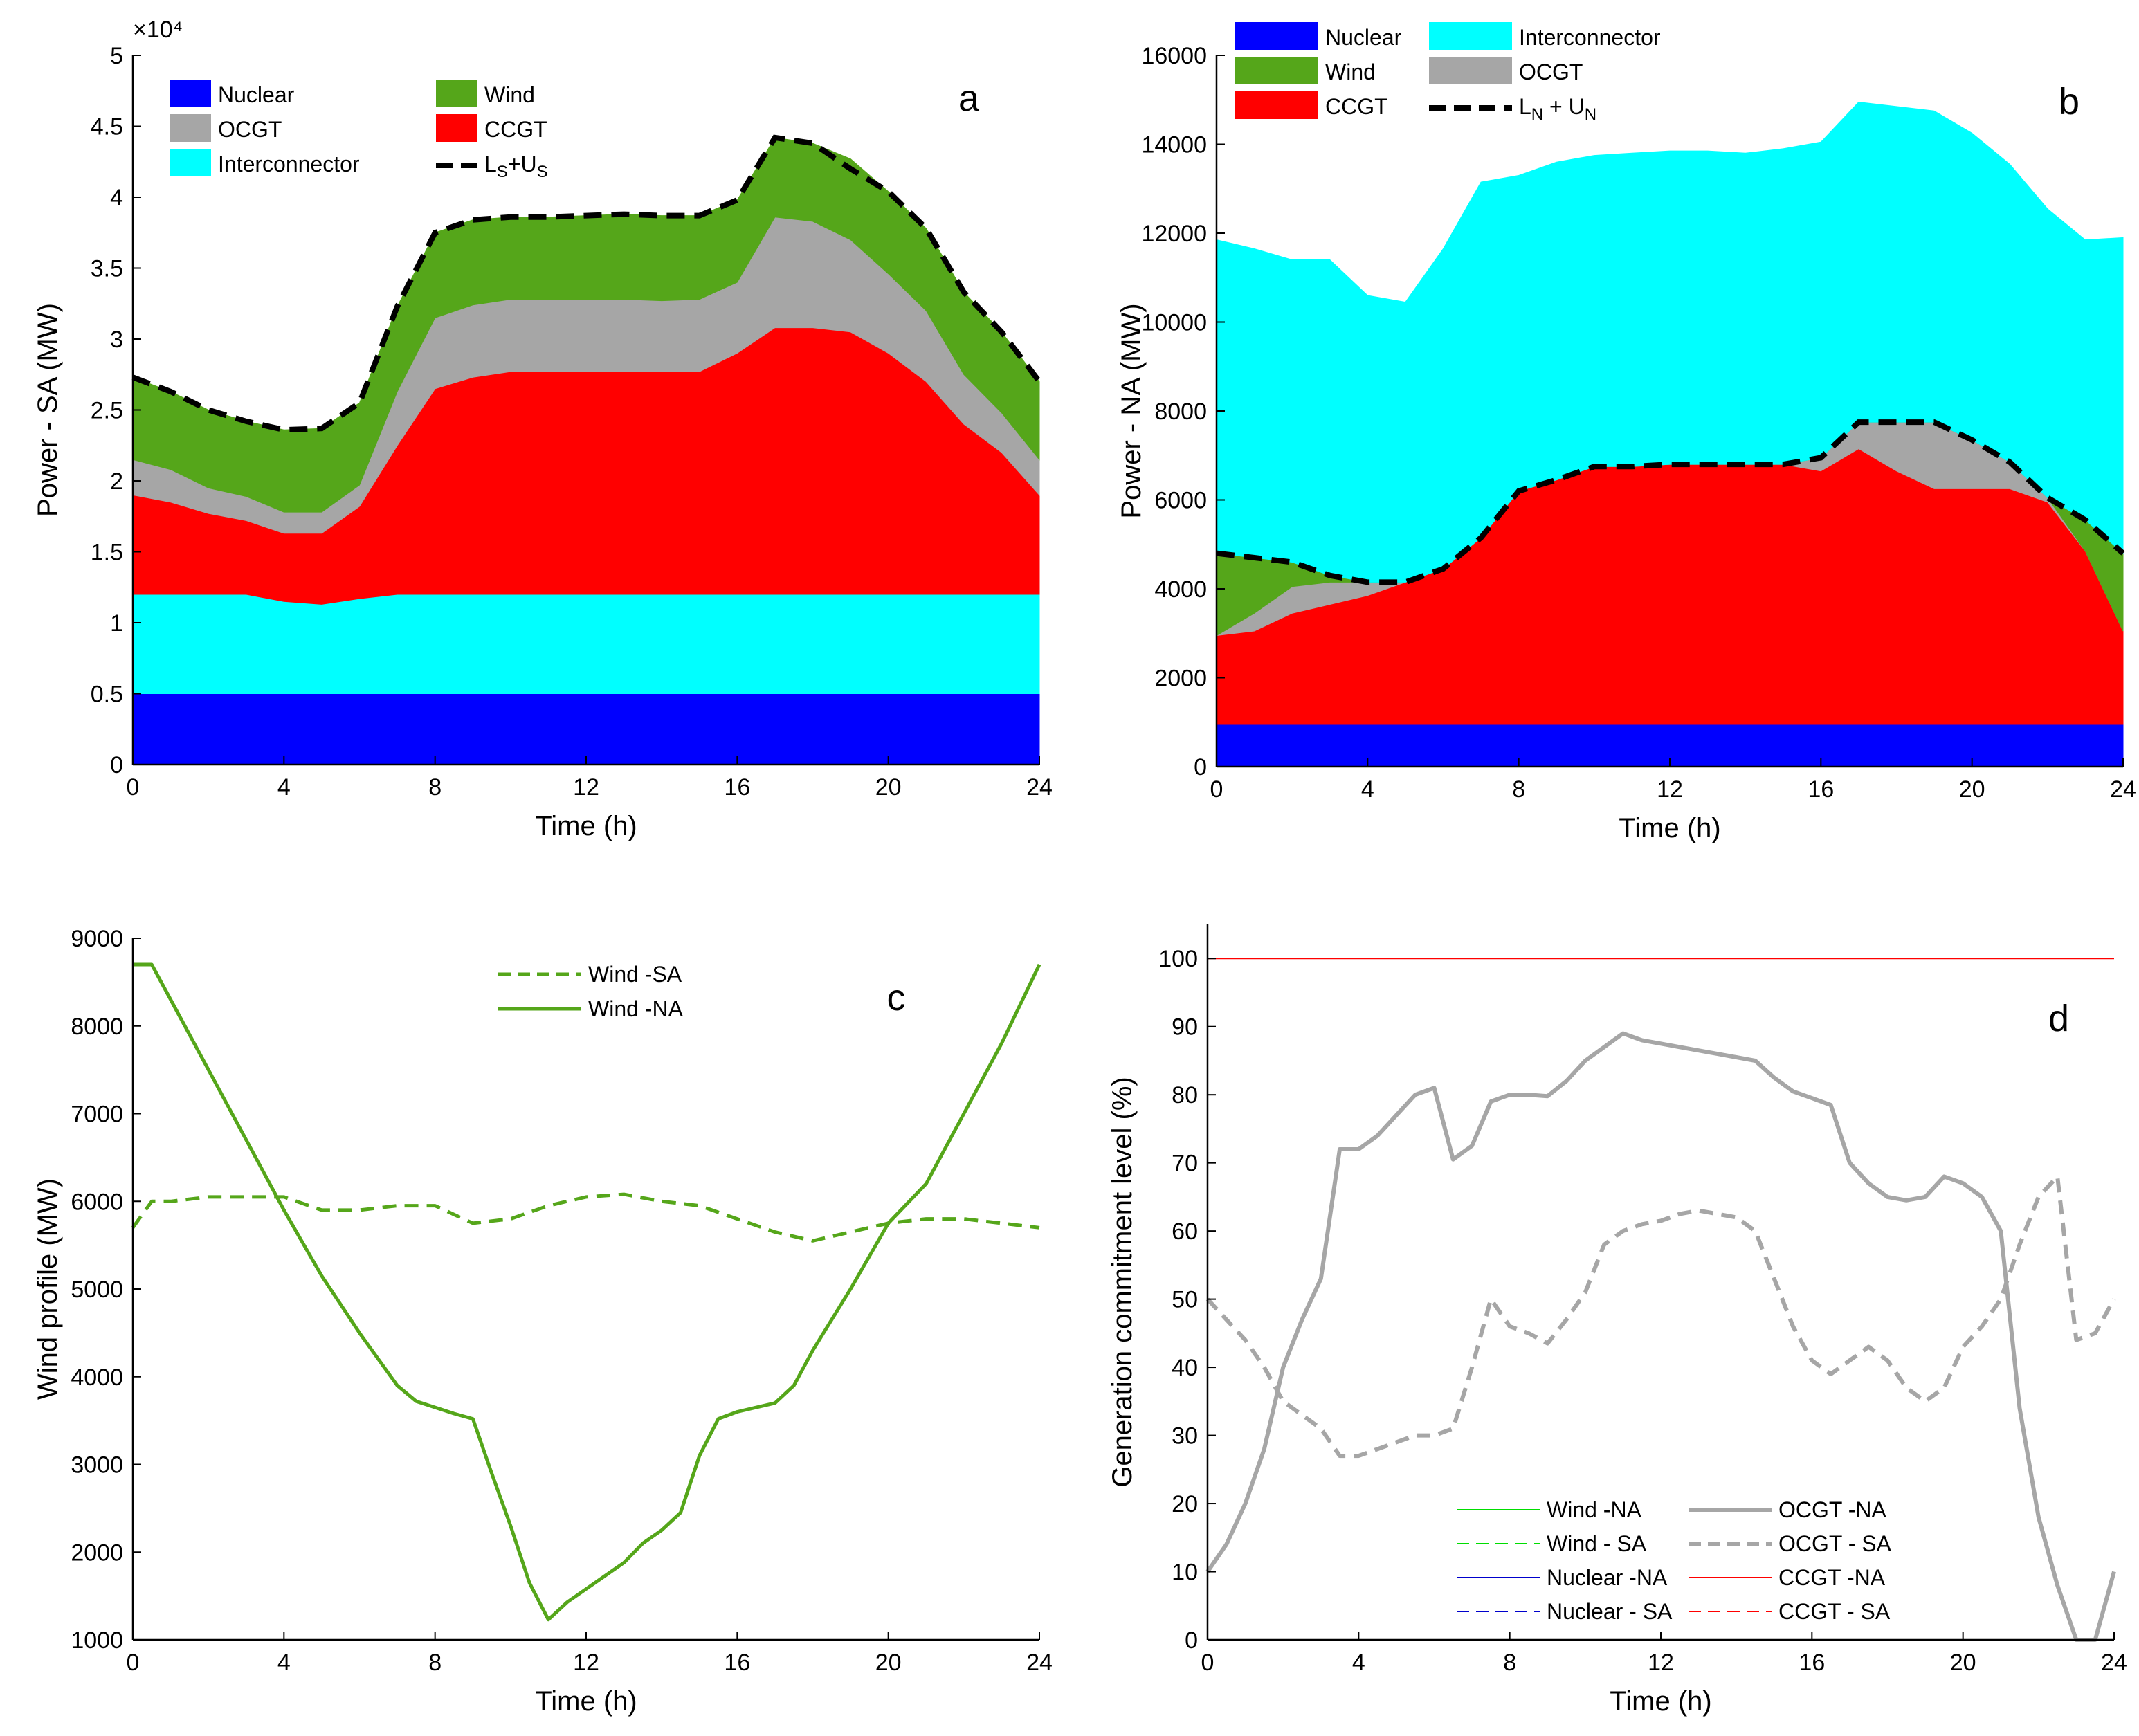  What do you see at coordinates (586, 1663) in the screenshot?
I see `x-tick-label: 12` at bounding box center [586, 1663].